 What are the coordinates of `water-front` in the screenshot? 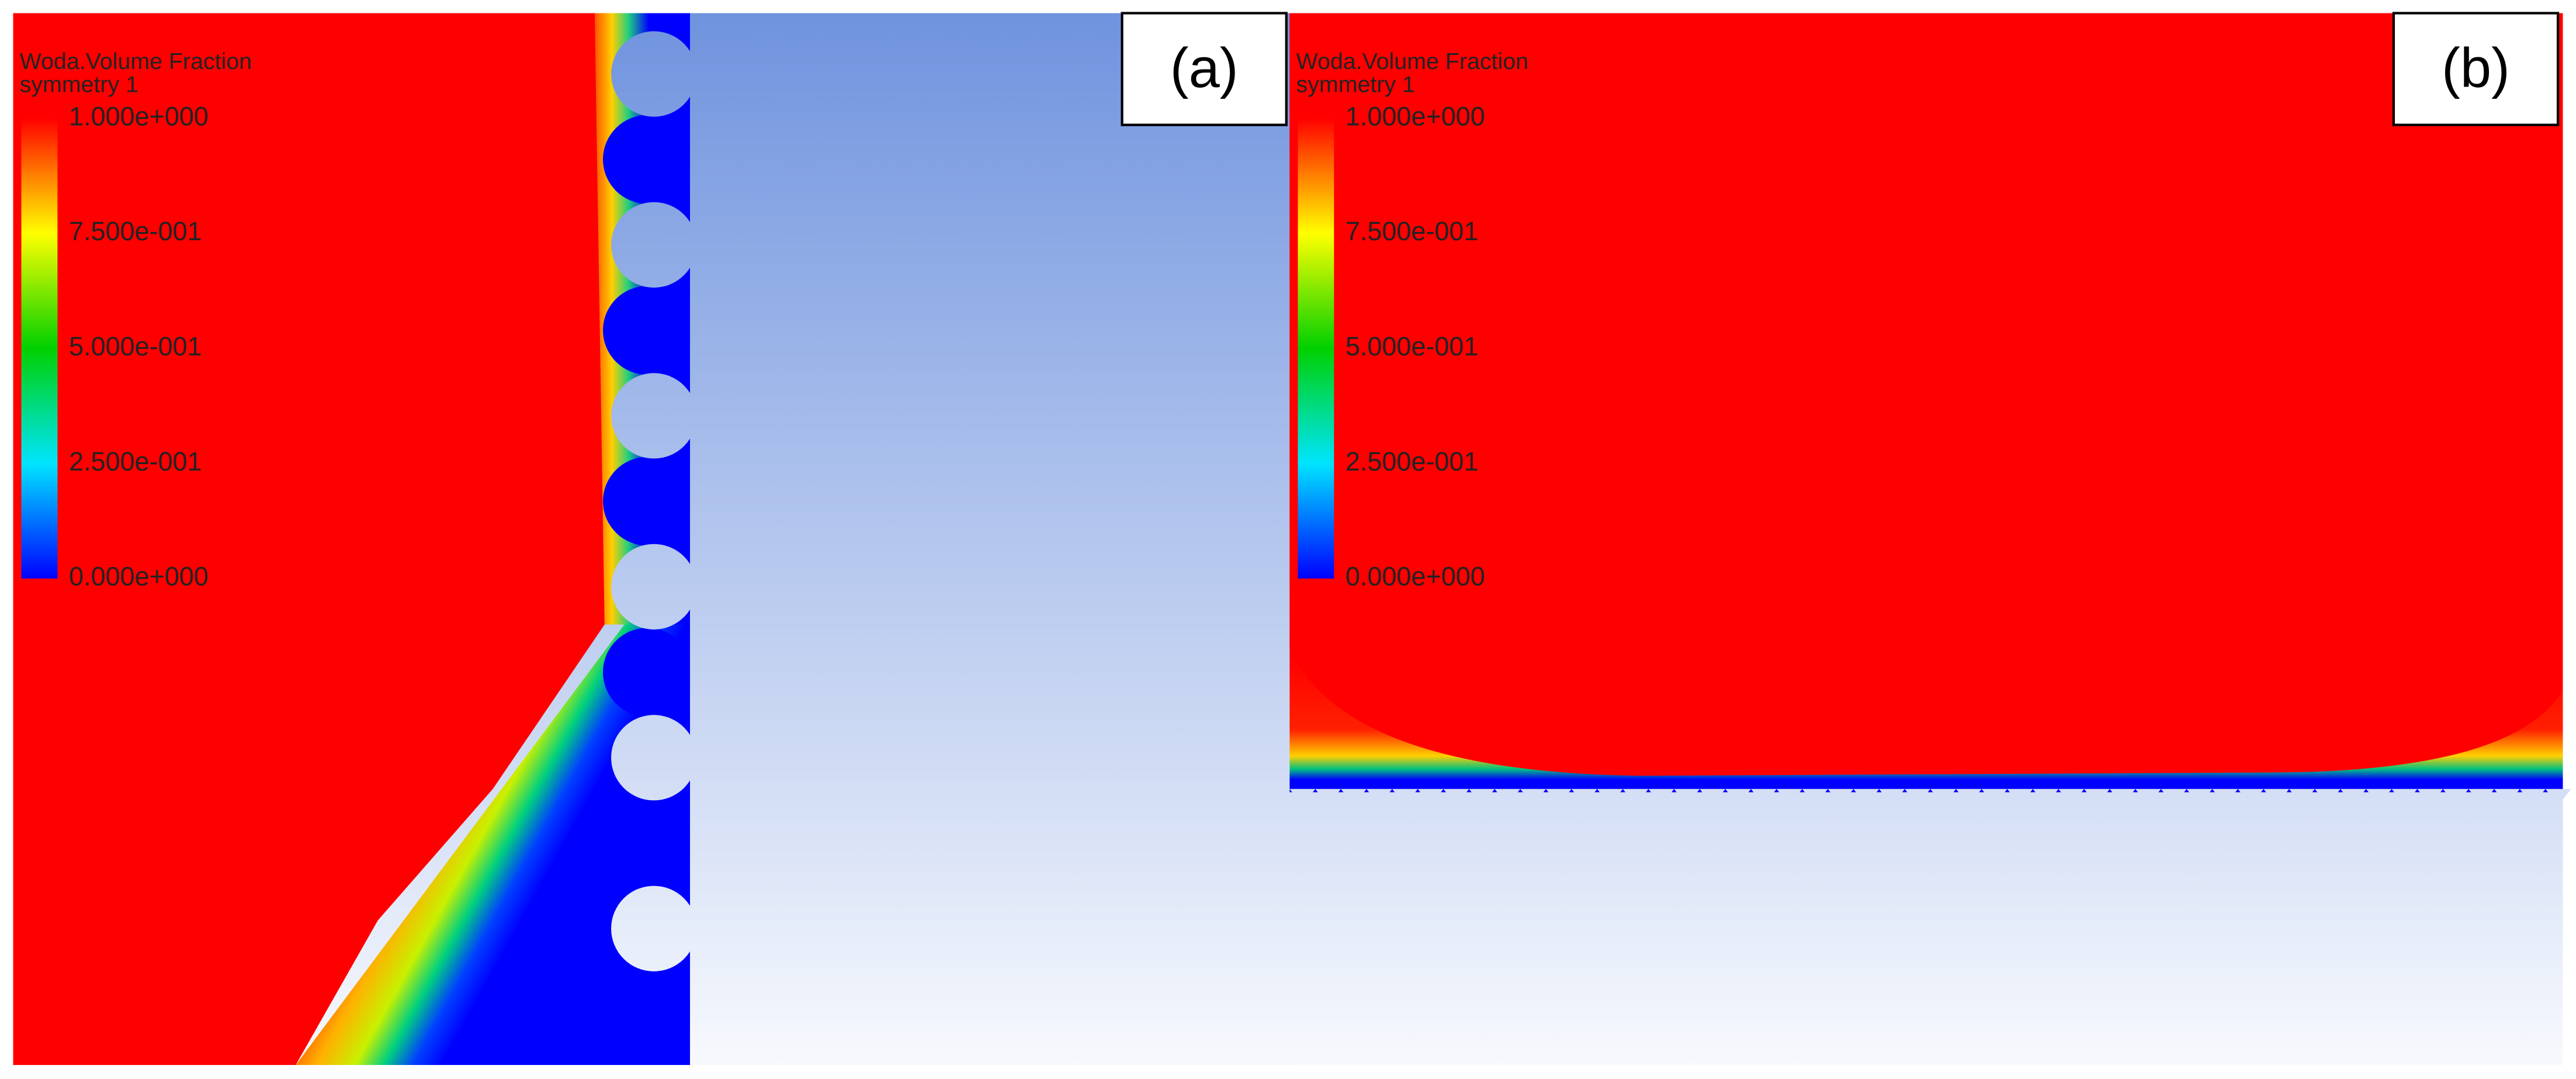 It's located at (493, 845).